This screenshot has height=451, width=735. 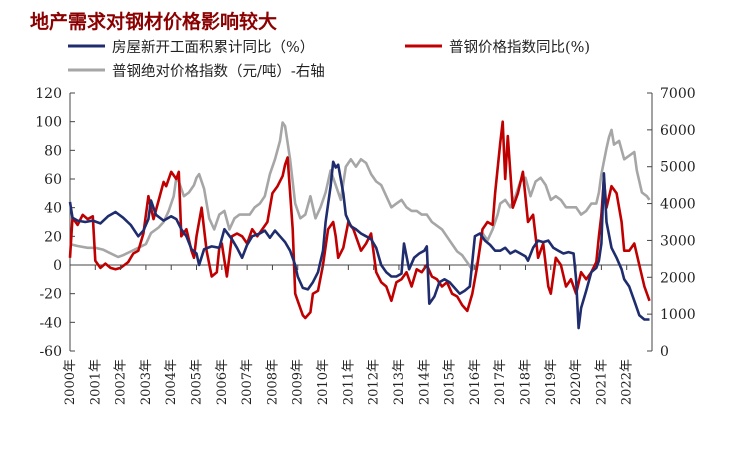 I want to click on x-tick-label: 2005年, so click(x=197, y=382).